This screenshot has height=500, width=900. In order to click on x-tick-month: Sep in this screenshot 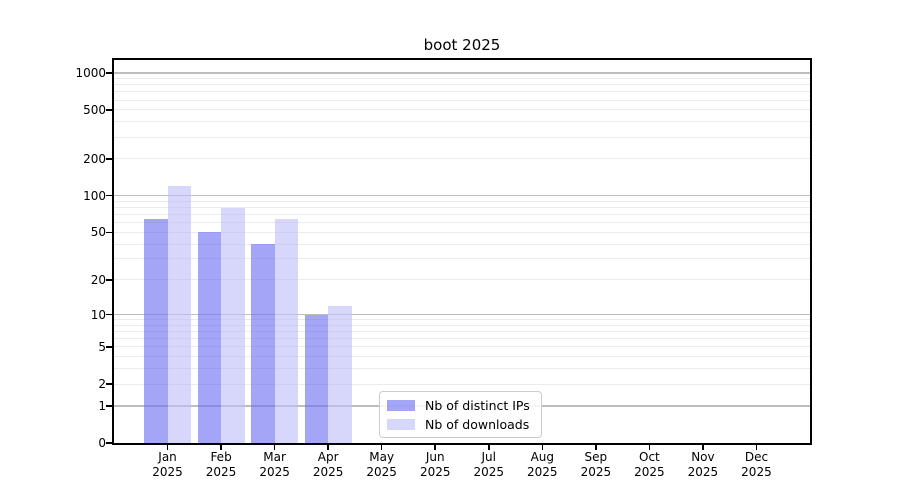, I will do `click(596, 457)`.